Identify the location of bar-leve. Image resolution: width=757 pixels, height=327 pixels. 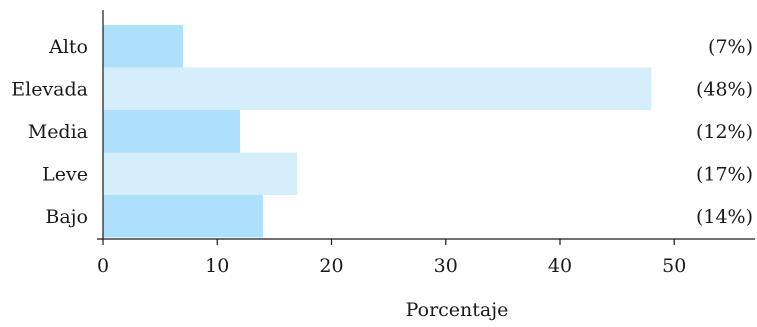
(200, 173).